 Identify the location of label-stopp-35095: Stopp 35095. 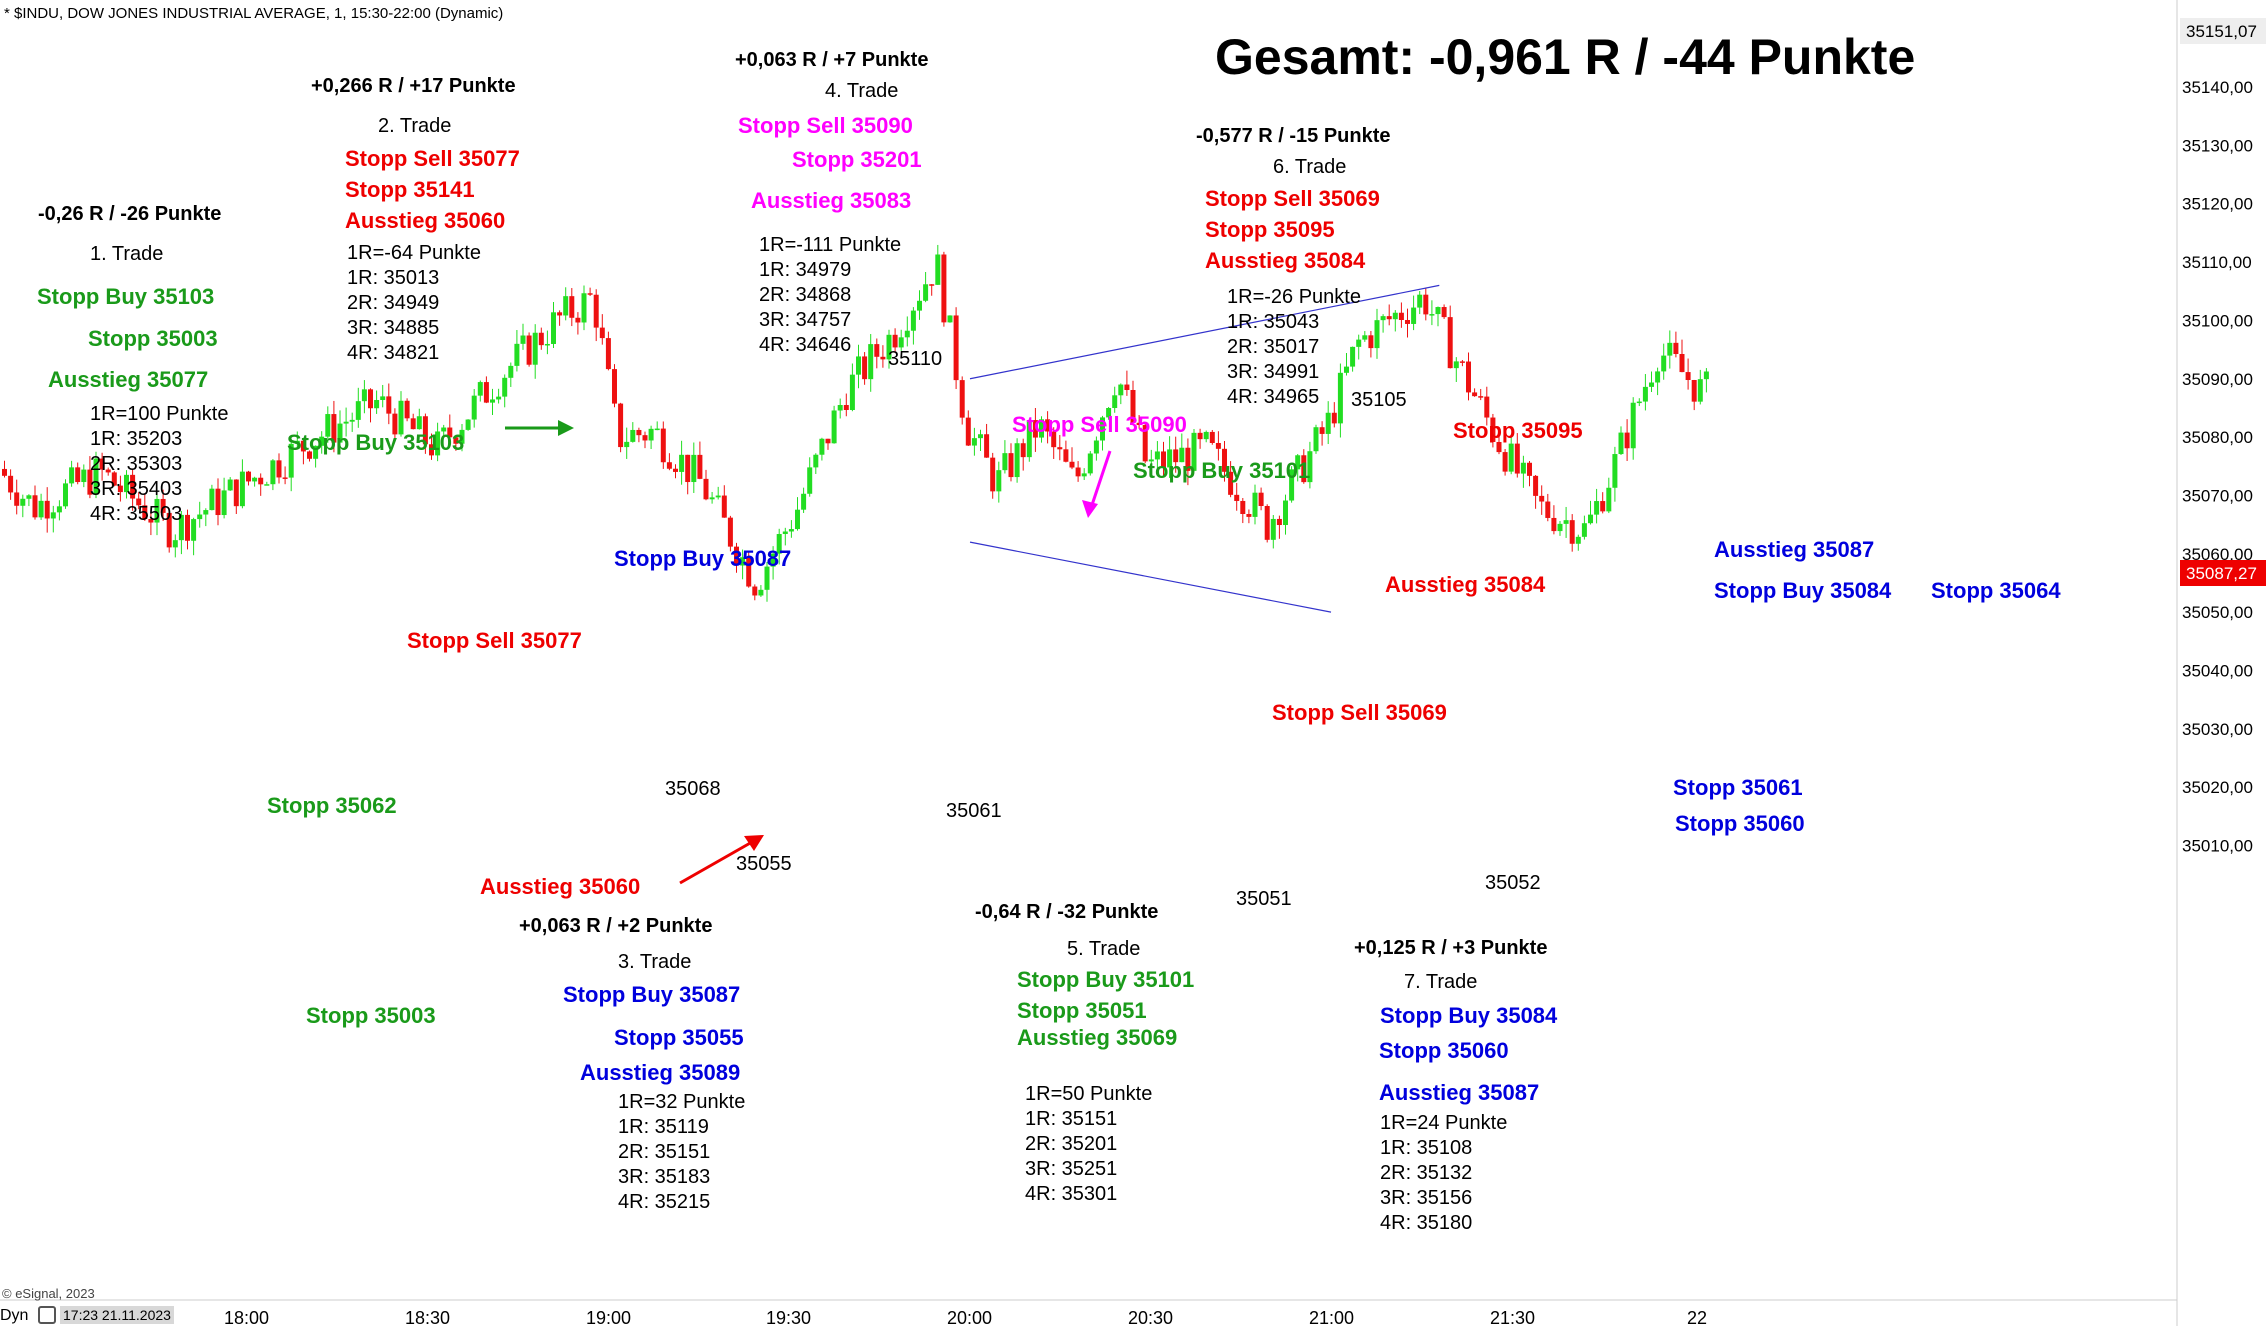
(1518, 430).